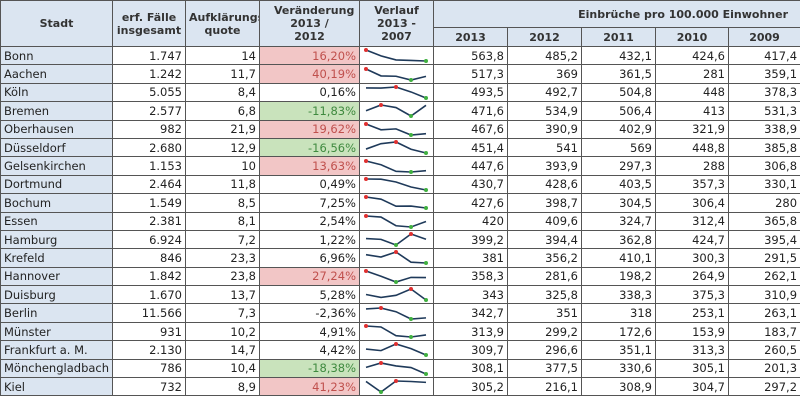 This screenshot has height=400, width=800. What do you see at coordinates (222, 111) in the screenshot?
I see `rate-cell: 6,8` at bounding box center [222, 111].